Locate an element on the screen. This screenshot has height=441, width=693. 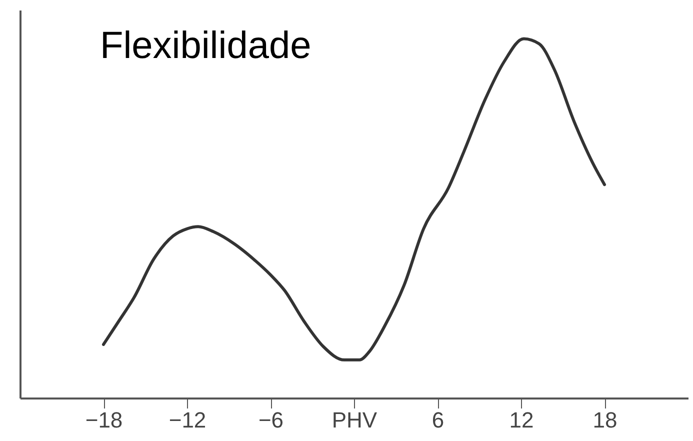
x-tick-label: −12 is located at coordinates (187, 420).